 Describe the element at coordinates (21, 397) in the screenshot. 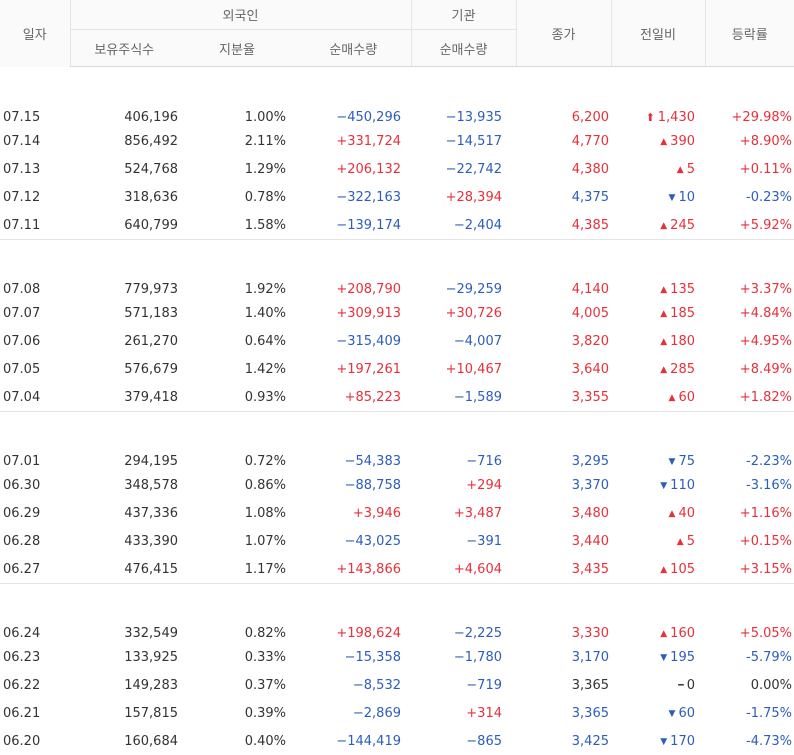

I see `date-value: 07.04` at that location.